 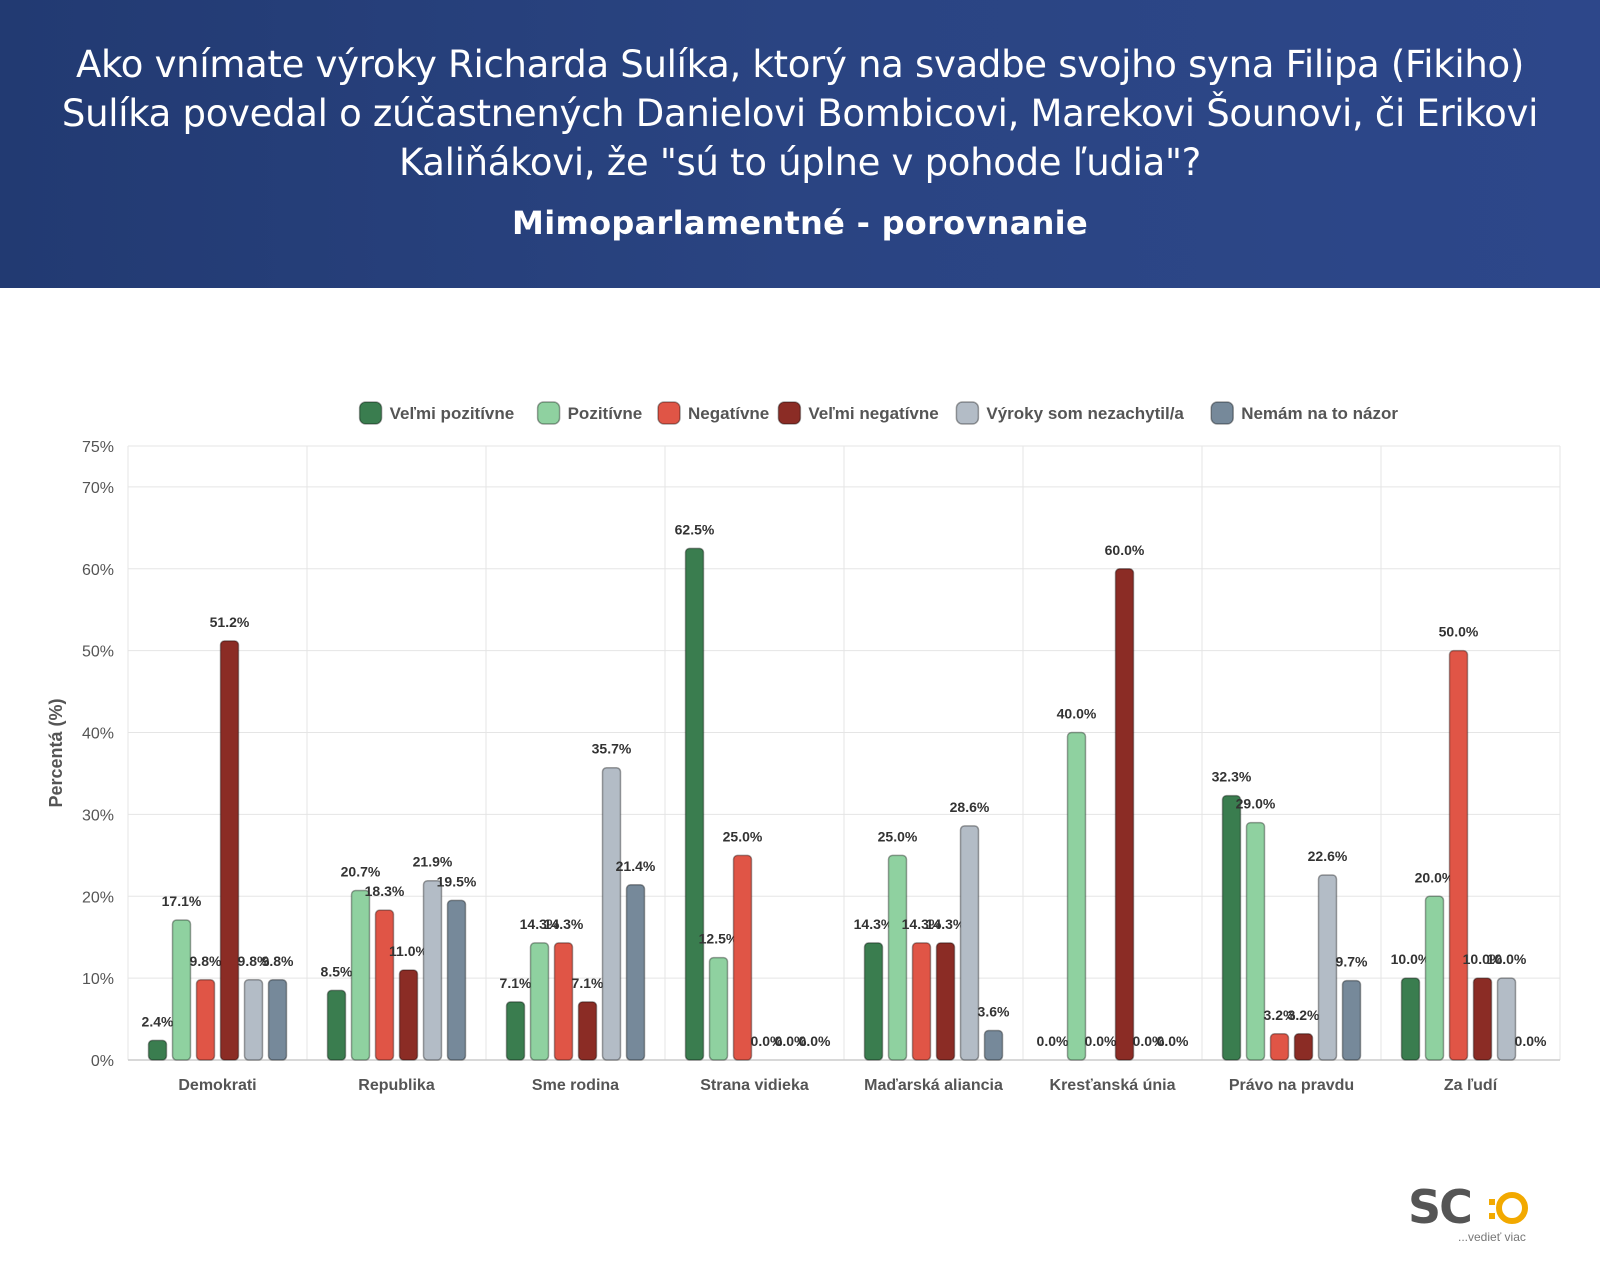 I want to click on x-tick-label: Republika, so click(x=396, y=1085).